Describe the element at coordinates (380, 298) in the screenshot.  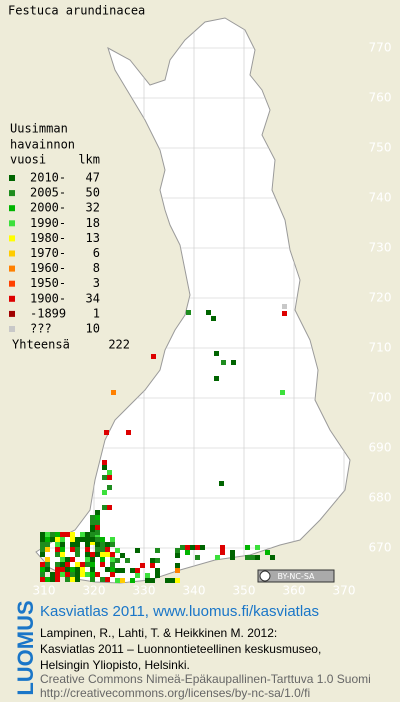
I see `y-coordinate-label: 720` at that location.